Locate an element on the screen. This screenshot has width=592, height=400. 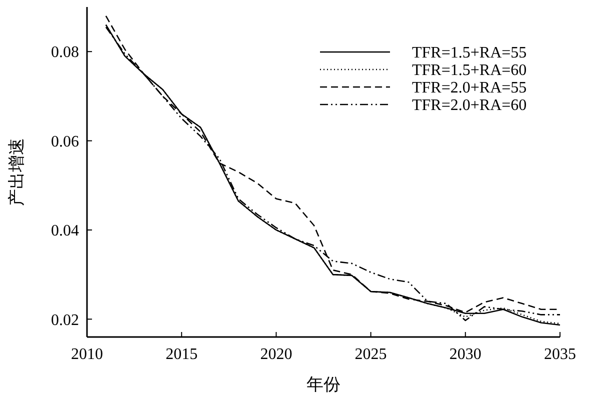
x-tick-label: 2025 is located at coordinates (370, 354).